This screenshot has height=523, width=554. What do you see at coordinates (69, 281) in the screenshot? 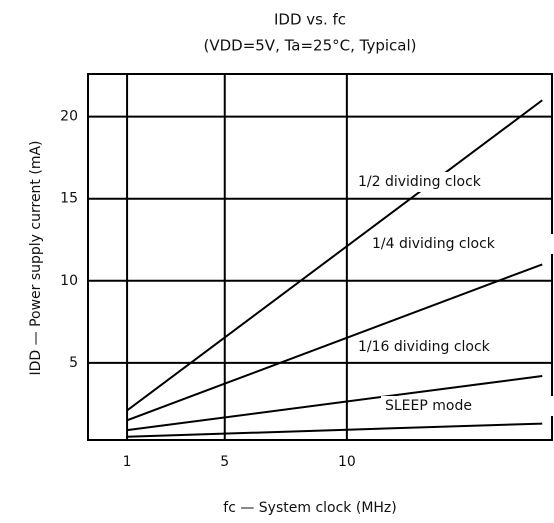
I see `y-tick-label: 10` at bounding box center [69, 281].